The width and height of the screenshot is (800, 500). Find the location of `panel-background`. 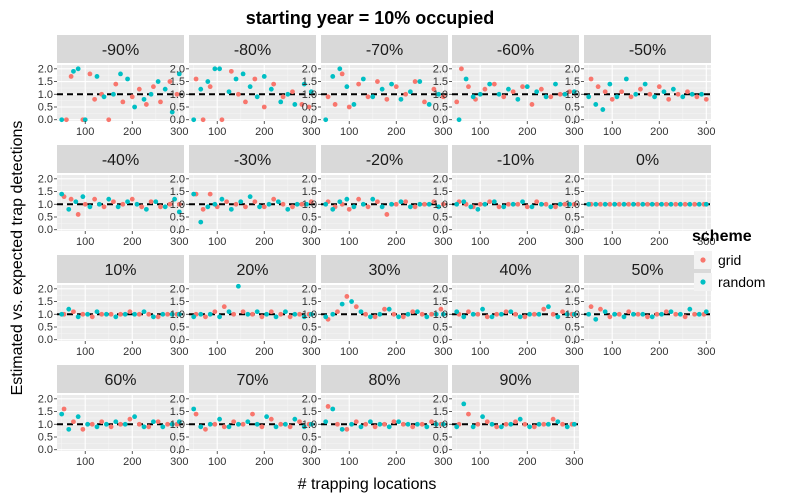

panel-background is located at coordinates (252, 93).